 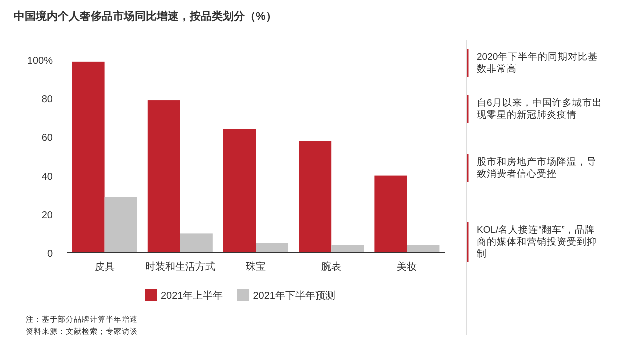 I want to click on legend-label: 2021年下半年预测, so click(x=294, y=296).